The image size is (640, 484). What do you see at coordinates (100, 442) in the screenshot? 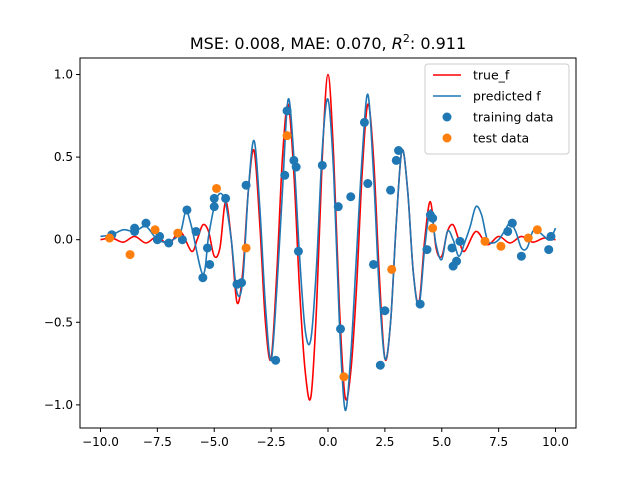
I see `x-tick-label: −10.0` at bounding box center [100, 442].